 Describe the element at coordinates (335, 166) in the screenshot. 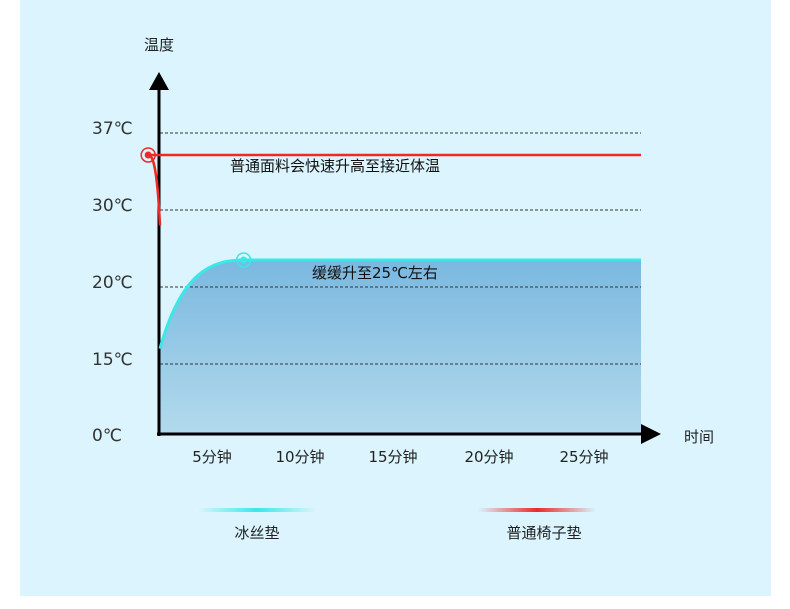

I see `regular-mat-annotation: 普通面料会快速升高至接近体温` at that location.